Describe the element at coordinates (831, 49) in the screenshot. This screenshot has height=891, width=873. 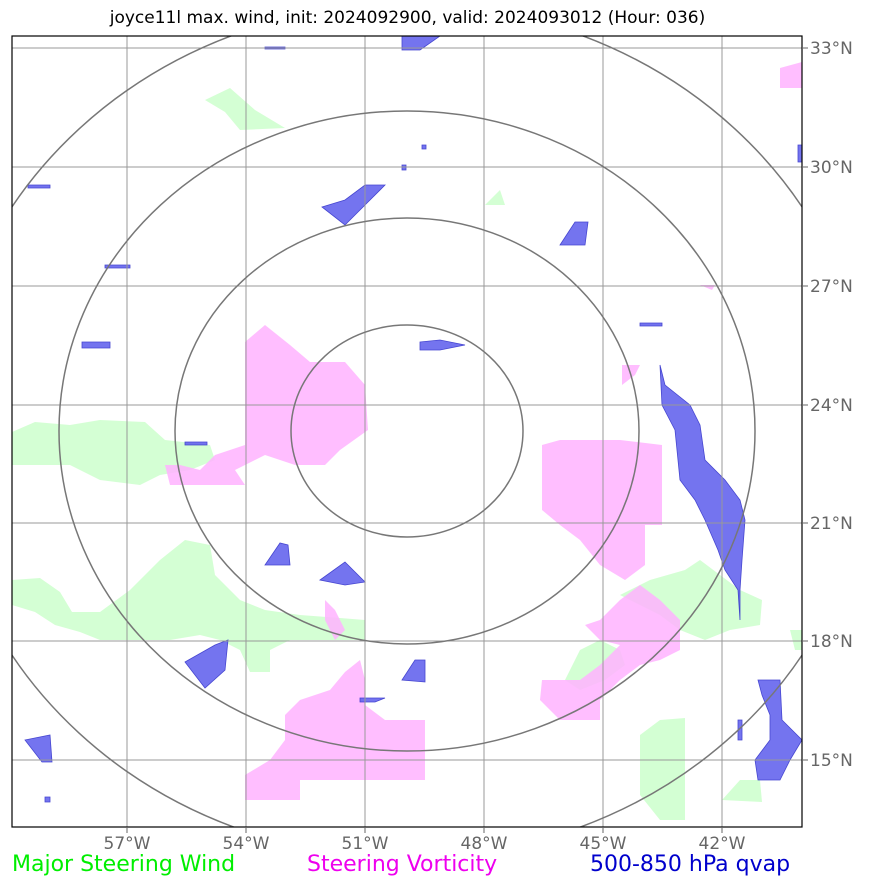
I see `lat-label: 33°N` at that location.